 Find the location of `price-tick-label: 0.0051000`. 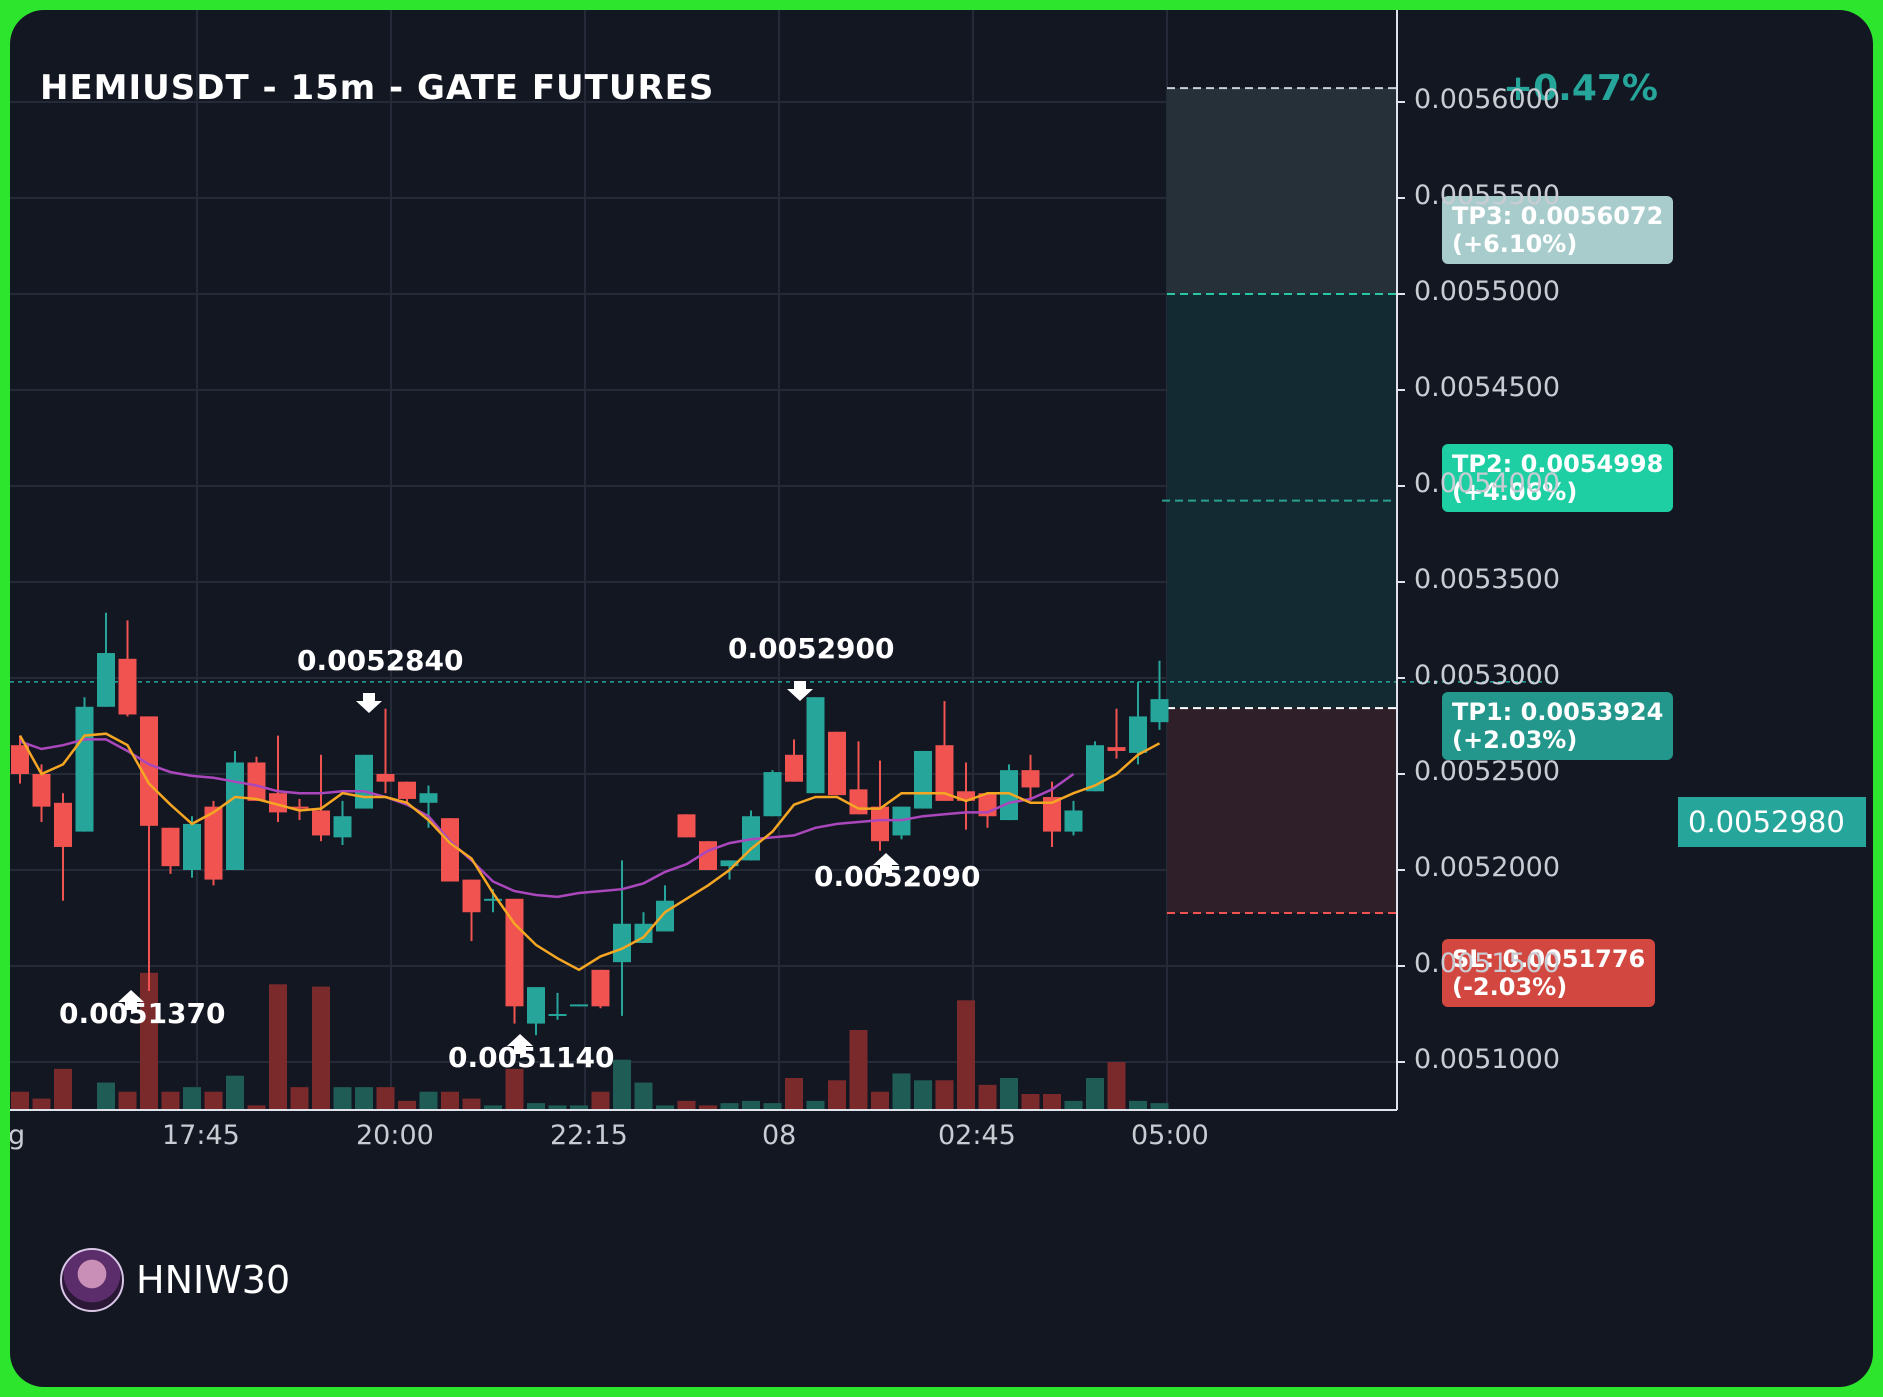

price-tick-label: 0.0051000 is located at coordinates (1487, 1059).